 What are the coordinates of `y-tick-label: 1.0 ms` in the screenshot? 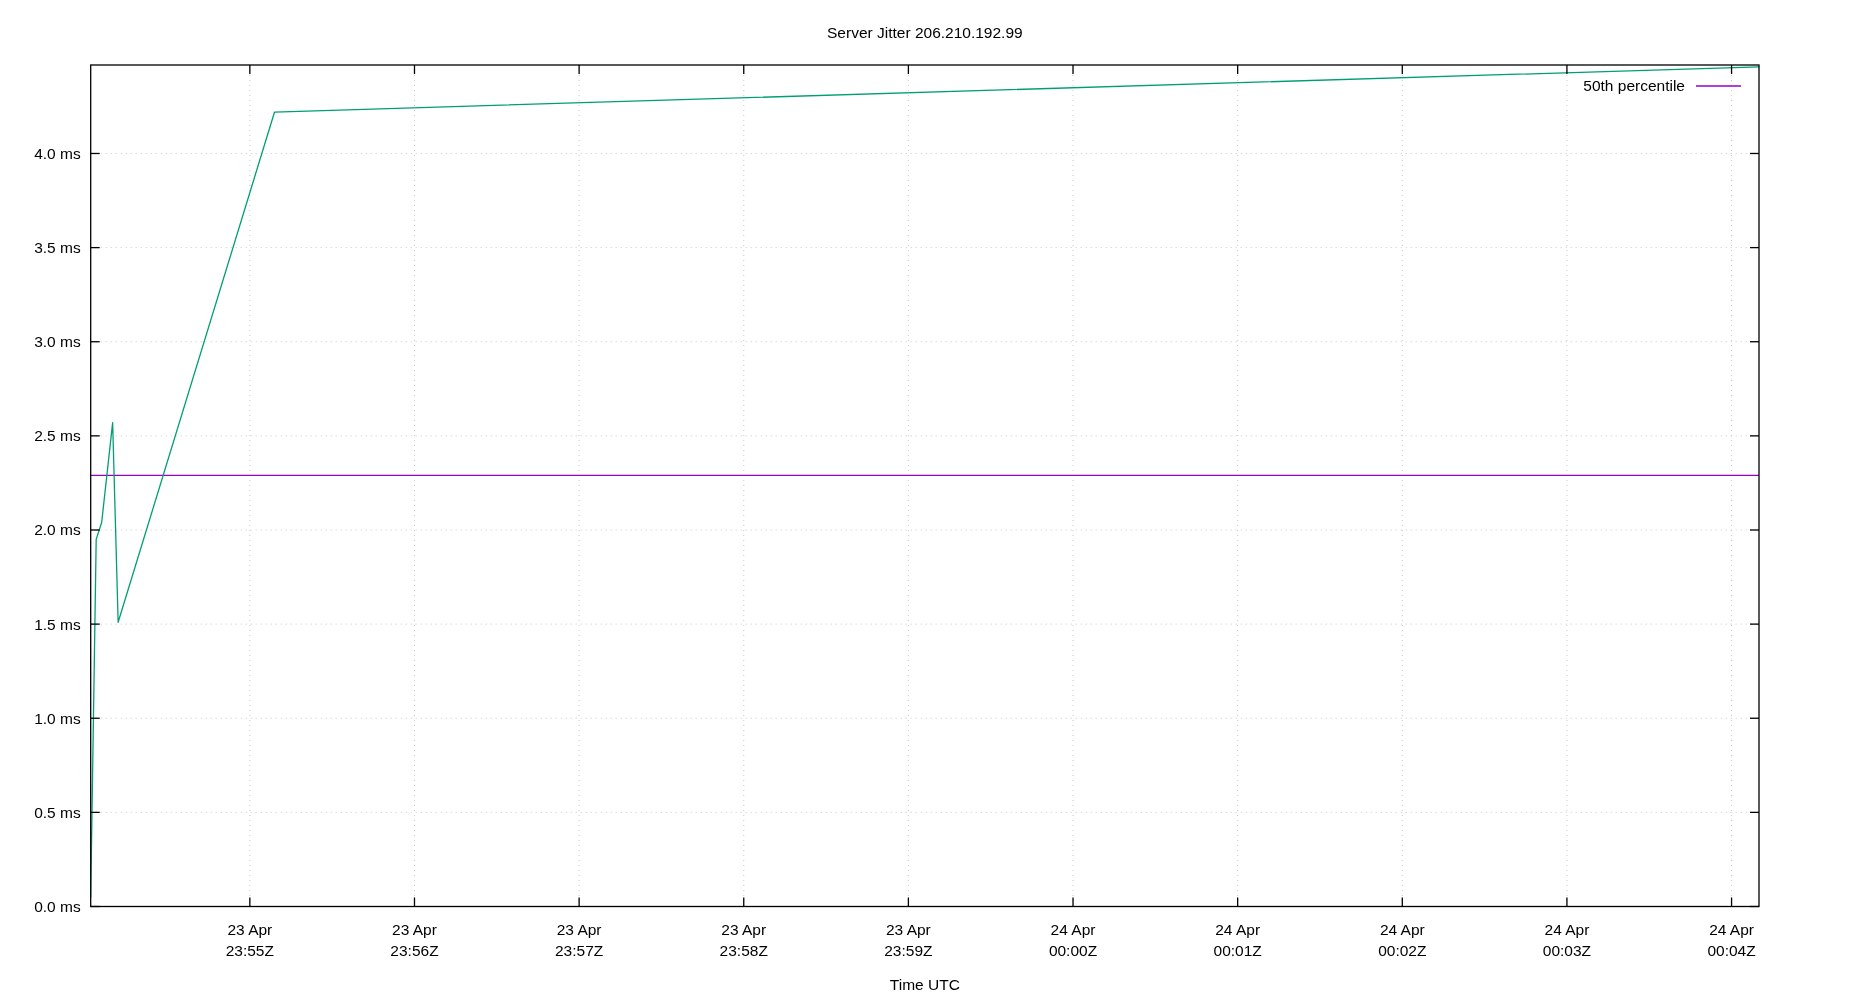 It's located at (57, 718).